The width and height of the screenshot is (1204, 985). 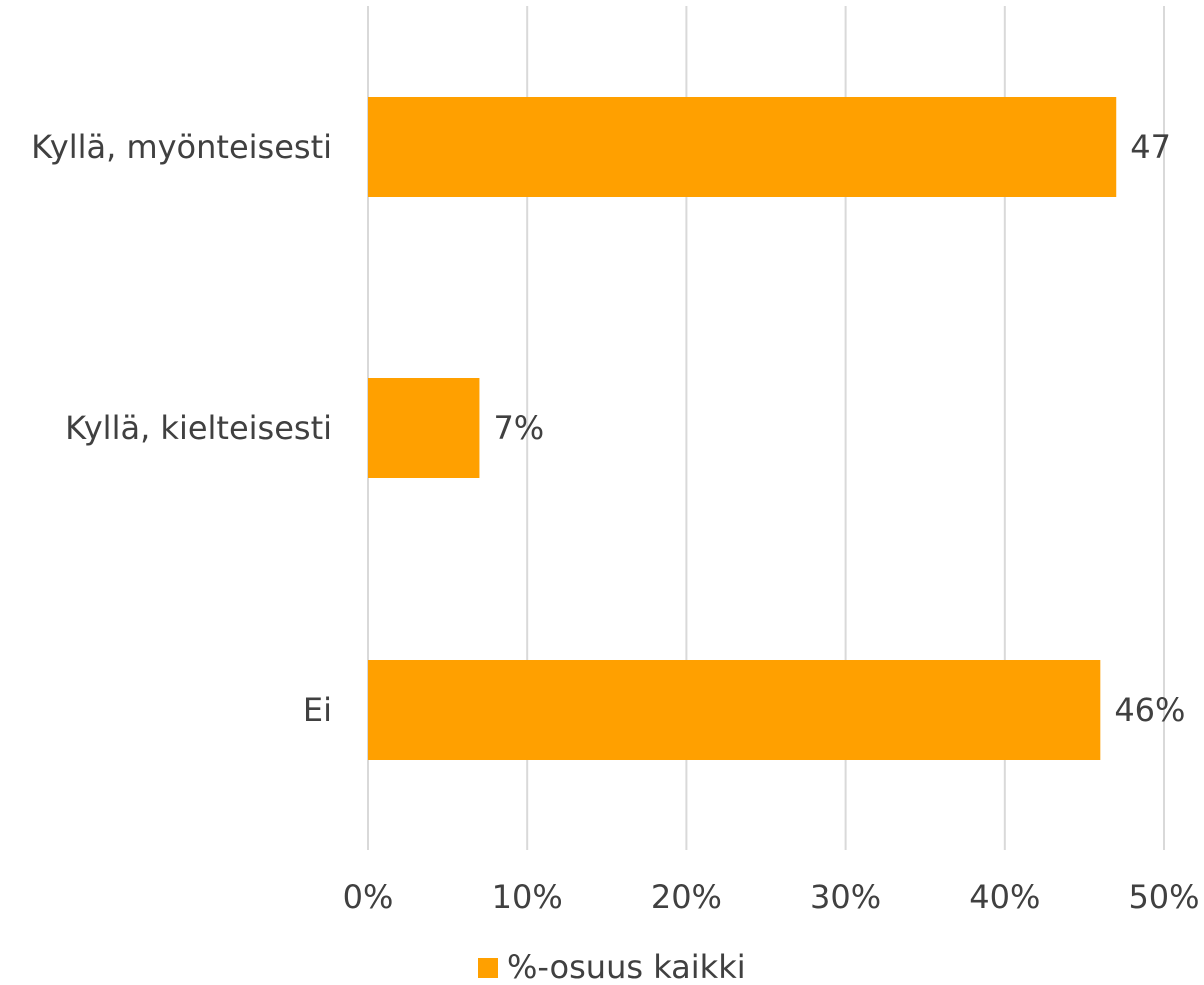 What do you see at coordinates (1150, 147) in the screenshot?
I see `data-label: 47` at bounding box center [1150, 147].